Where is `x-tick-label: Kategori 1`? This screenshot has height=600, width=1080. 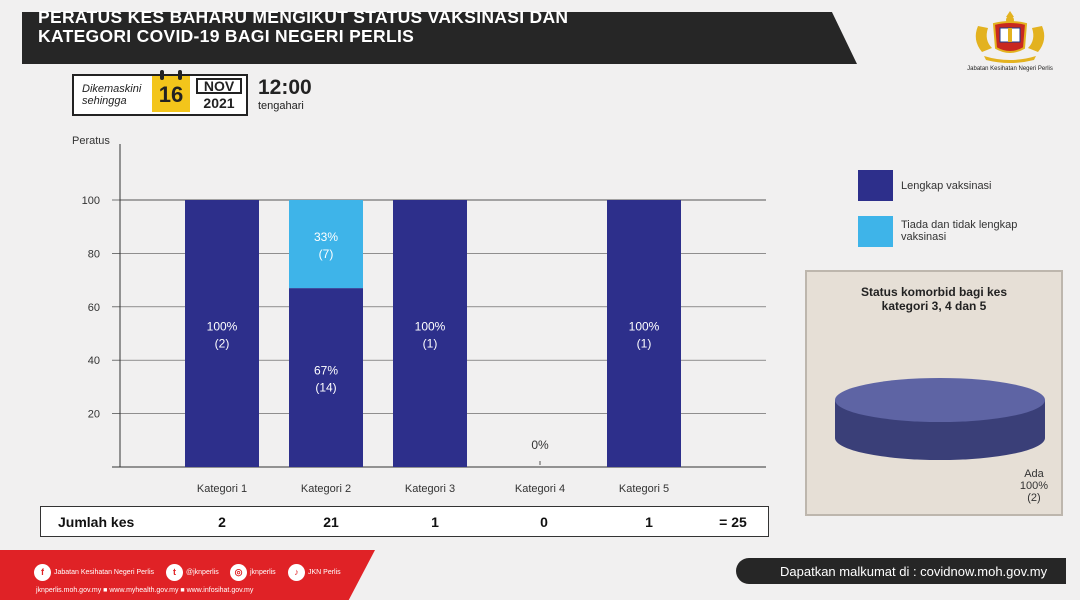
x-tick-label: Kategori 1 is located at coordinates (222, 489).